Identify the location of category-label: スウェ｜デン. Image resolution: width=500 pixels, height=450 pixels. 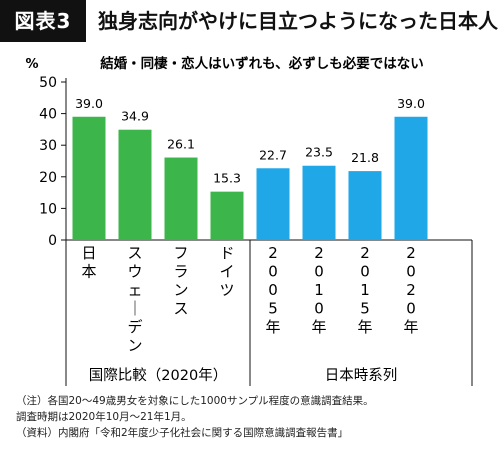
(134, 299).